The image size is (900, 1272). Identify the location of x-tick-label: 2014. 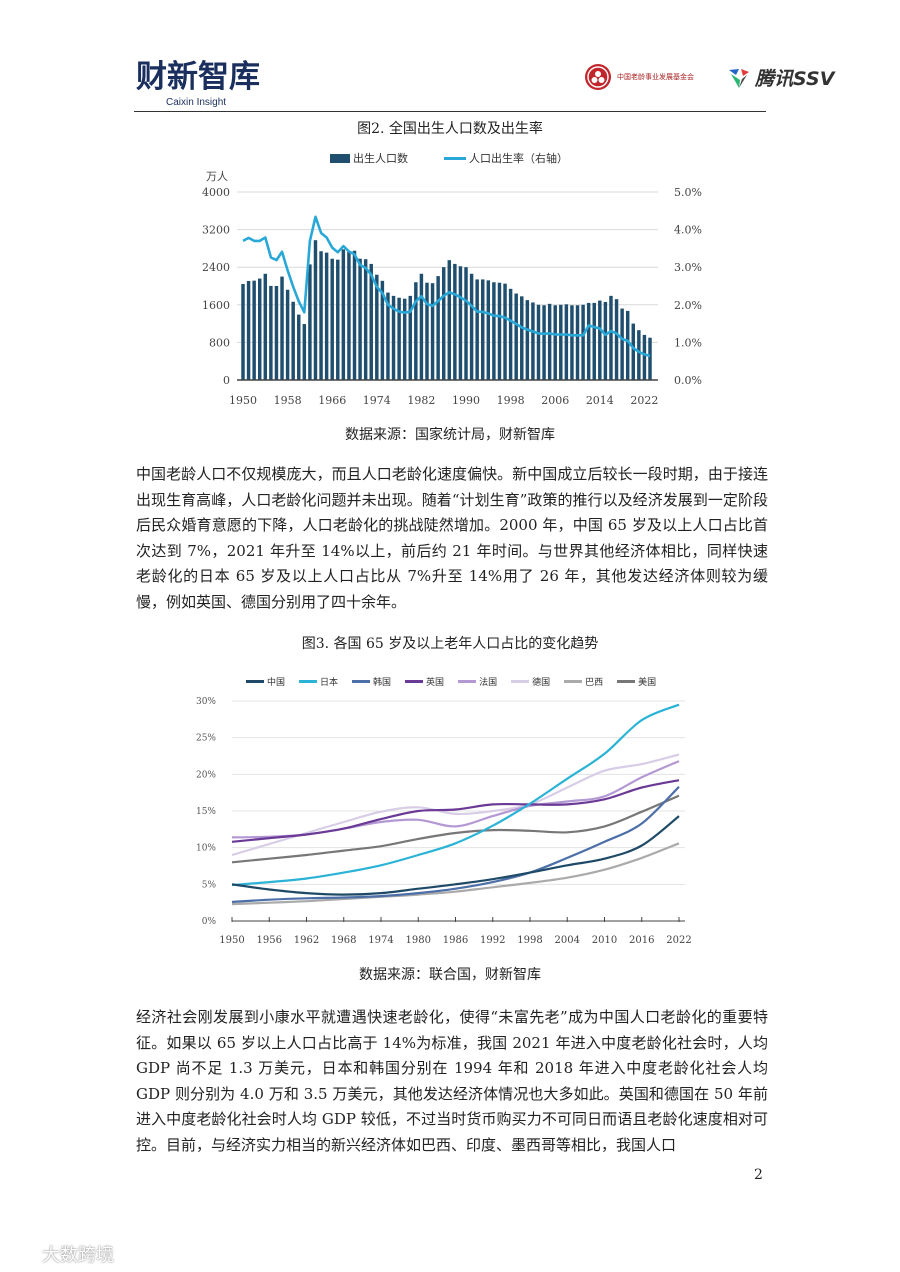
(600, 400).